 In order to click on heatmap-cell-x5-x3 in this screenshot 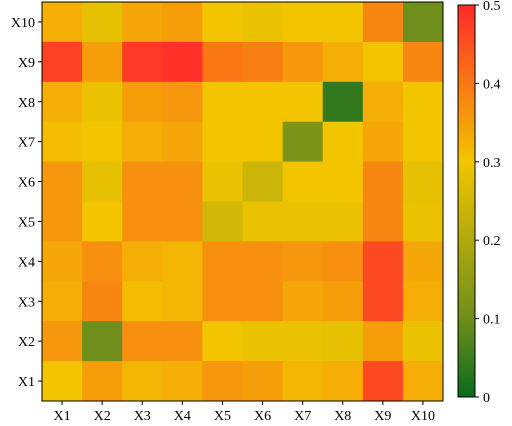, I will do `click(142, 221)`.